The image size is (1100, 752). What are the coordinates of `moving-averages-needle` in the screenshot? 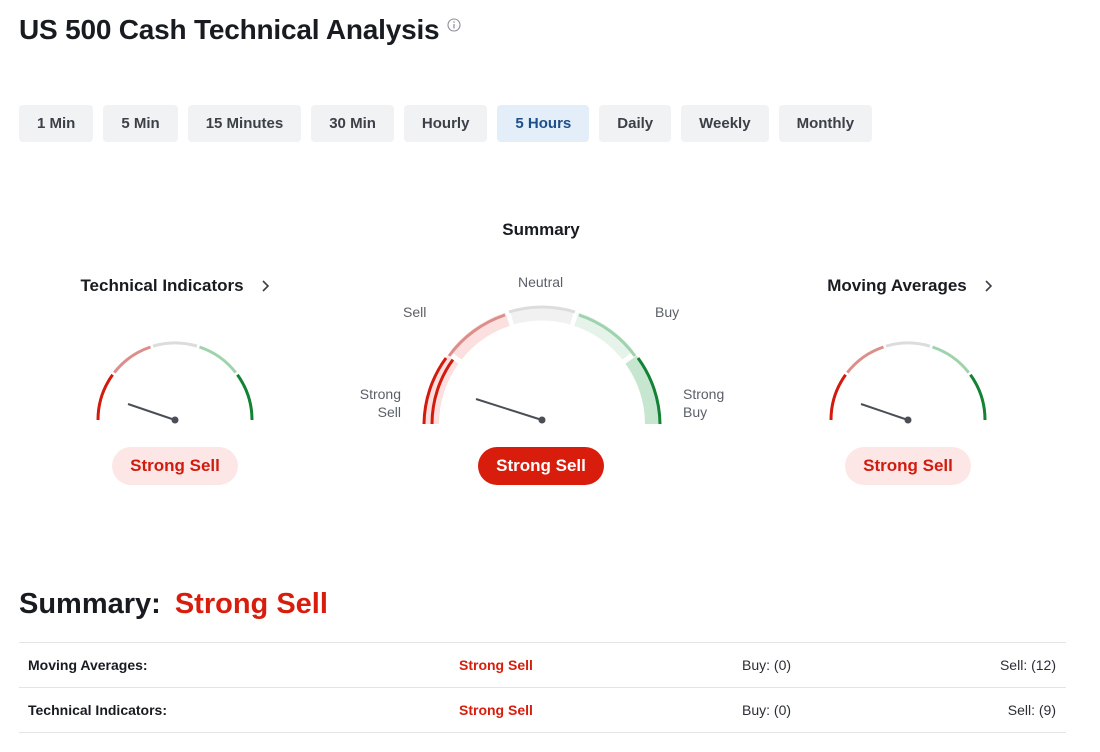 It's located at (884, 412).